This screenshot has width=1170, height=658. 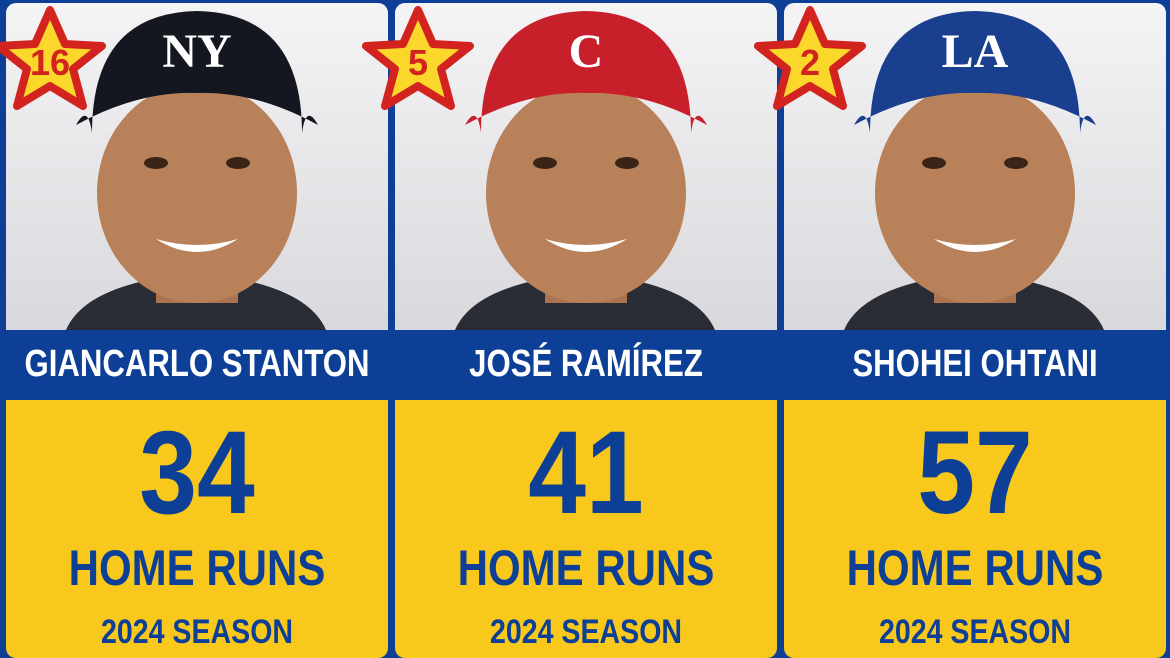 I want to click on svg-text: C, so click(x=586, y=51).